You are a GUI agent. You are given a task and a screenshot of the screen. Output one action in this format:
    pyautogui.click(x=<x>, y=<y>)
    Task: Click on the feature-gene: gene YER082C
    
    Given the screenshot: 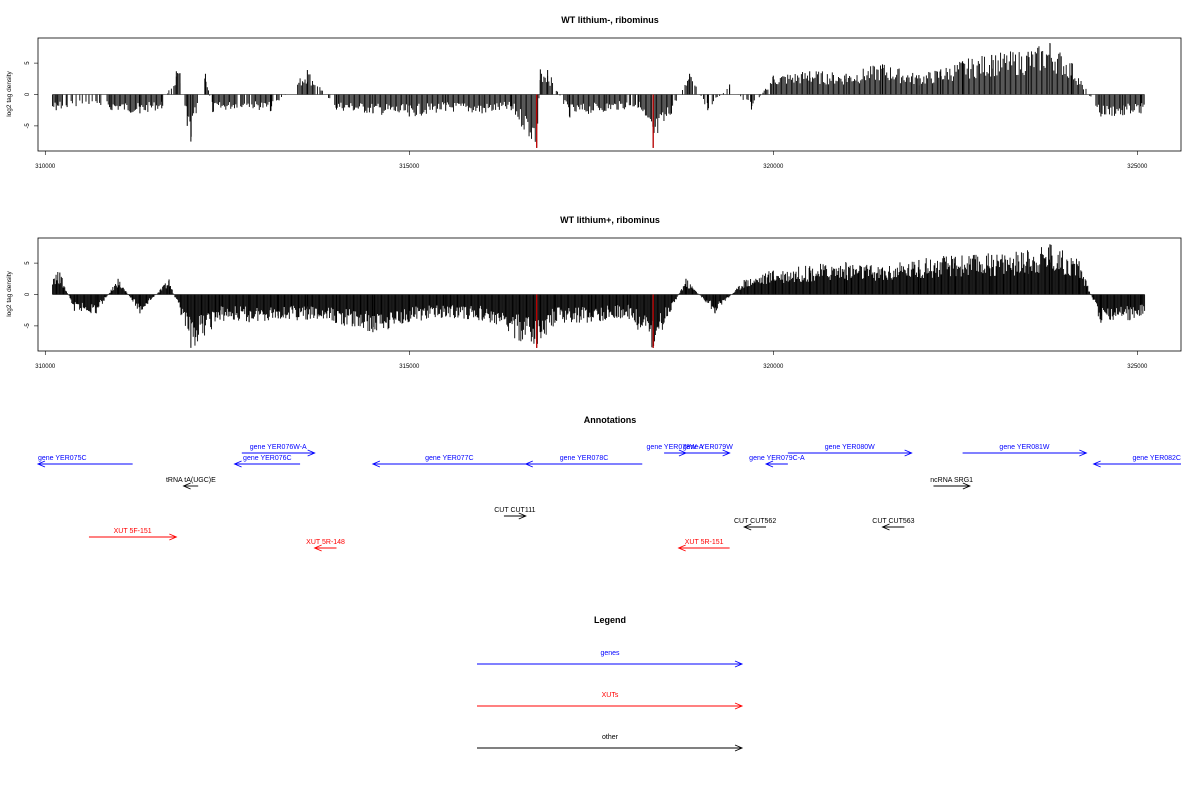 What is the action you would take?
    pyautogui.click(x=1136, y=461)
    